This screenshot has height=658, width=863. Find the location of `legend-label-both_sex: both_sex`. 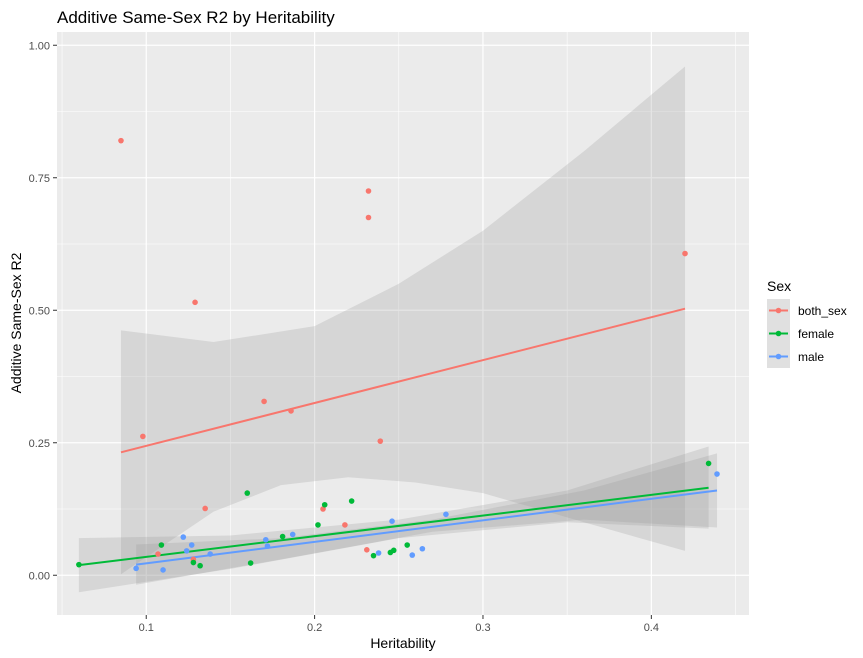

legend-label-both_sex: both_sex is located at coordinates (822, 311).